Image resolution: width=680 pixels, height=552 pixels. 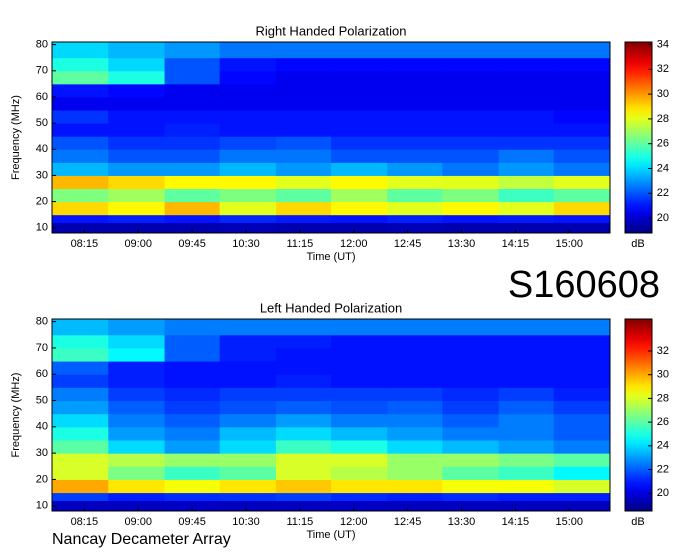 What do you see at coordinates (663, 218) in the screenshot?
I see `colorbar-tick-label: 20` at bounding box center [663, 218].